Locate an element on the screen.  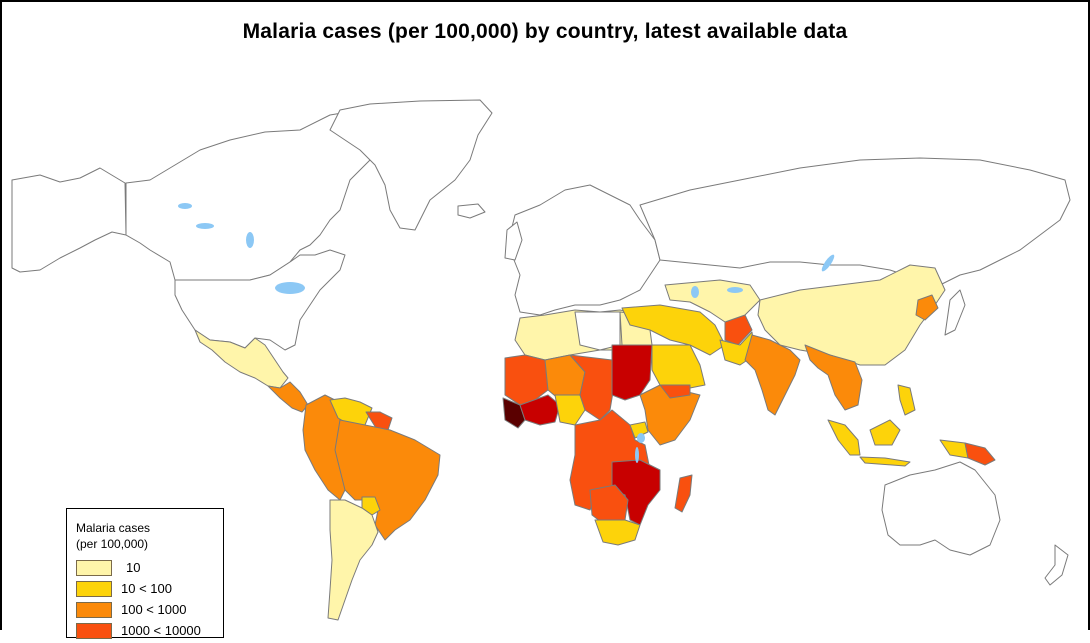
legend-item-1000-10000: 1000 < 10000 is located at coordinates (146, 633).